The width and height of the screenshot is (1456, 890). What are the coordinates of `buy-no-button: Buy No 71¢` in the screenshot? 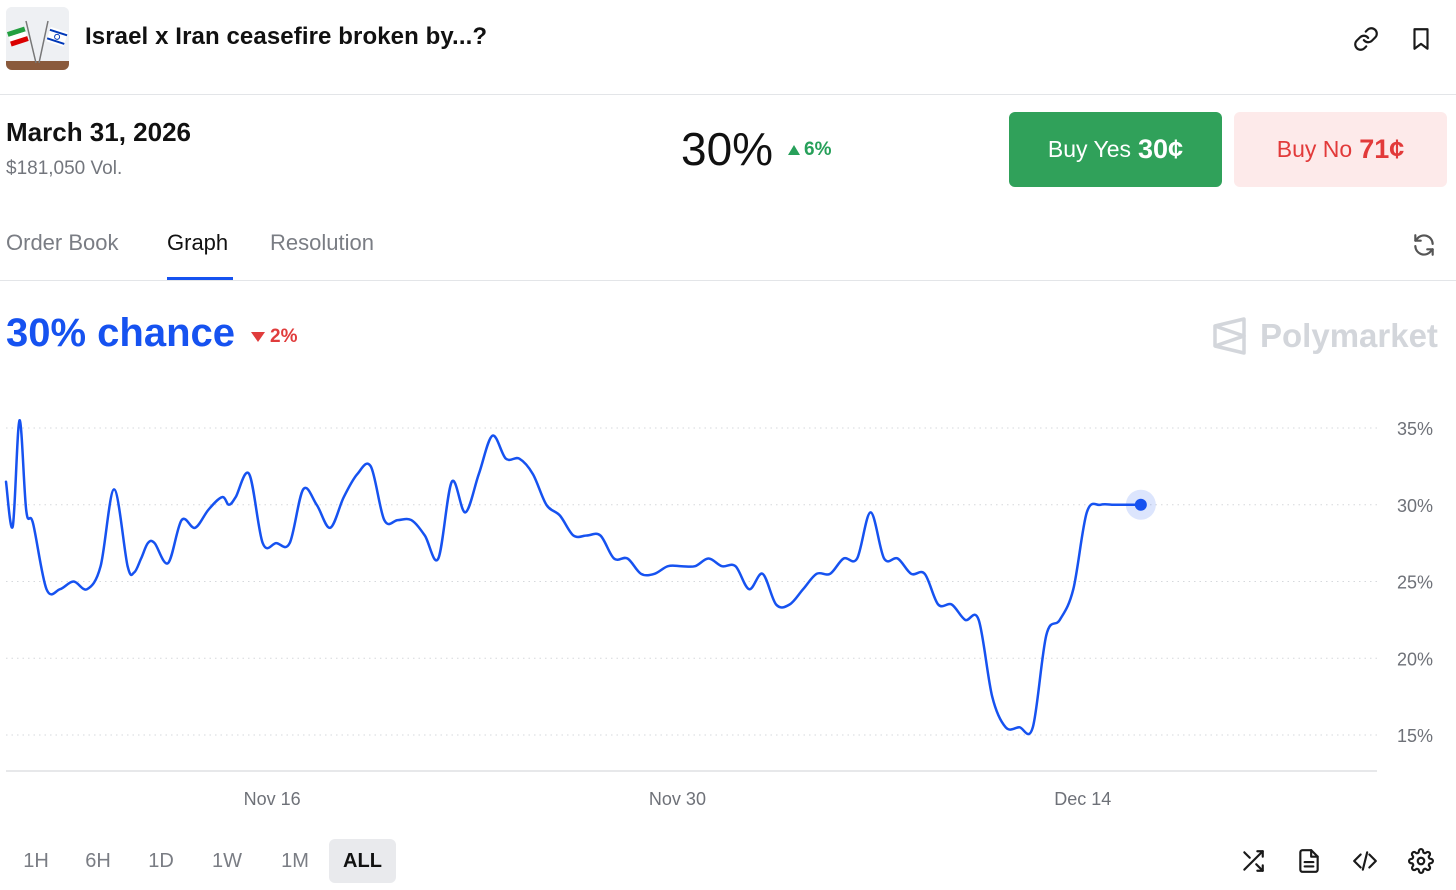 It's located at (1340, 149).